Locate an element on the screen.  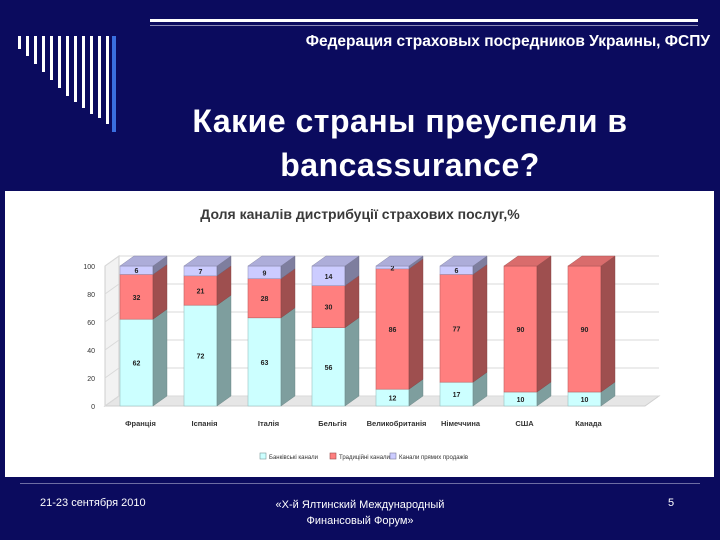
y-tick-label: 60 is located at coordinates (91, 323).